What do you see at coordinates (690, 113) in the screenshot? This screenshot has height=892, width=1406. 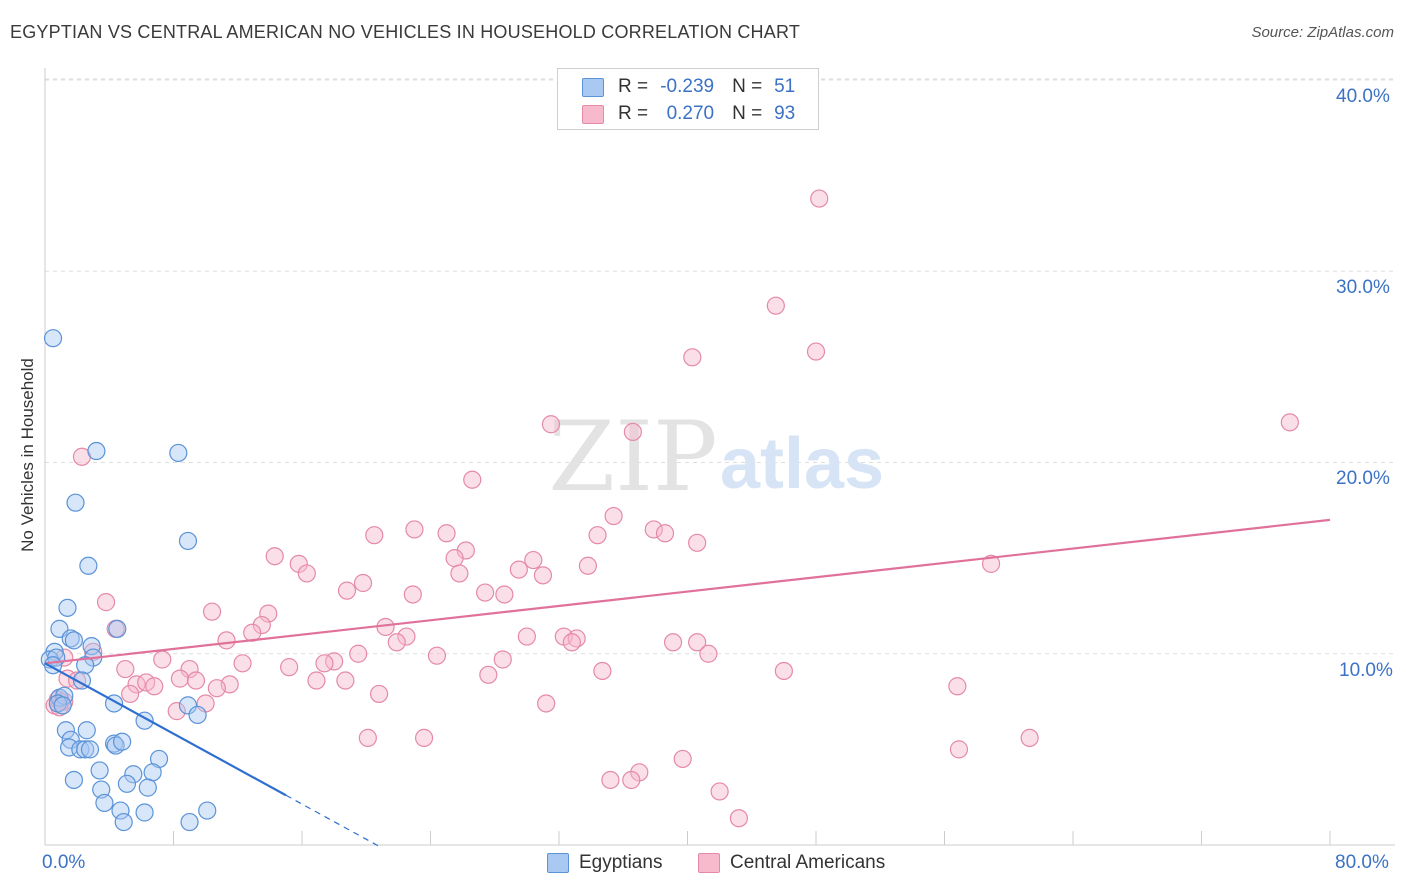 I see `legend-r-value: 0.270` at bounding box center [690, 113].